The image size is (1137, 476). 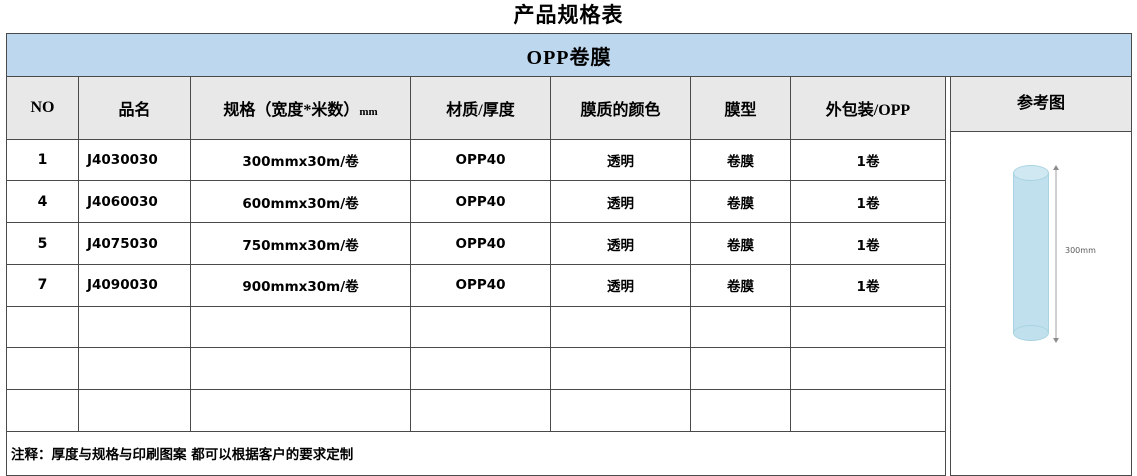 What do you see at coordinates (368, 111) in the screenshot?
I see `column-header-spec-unit: mm` at bounding box center [368, 111].